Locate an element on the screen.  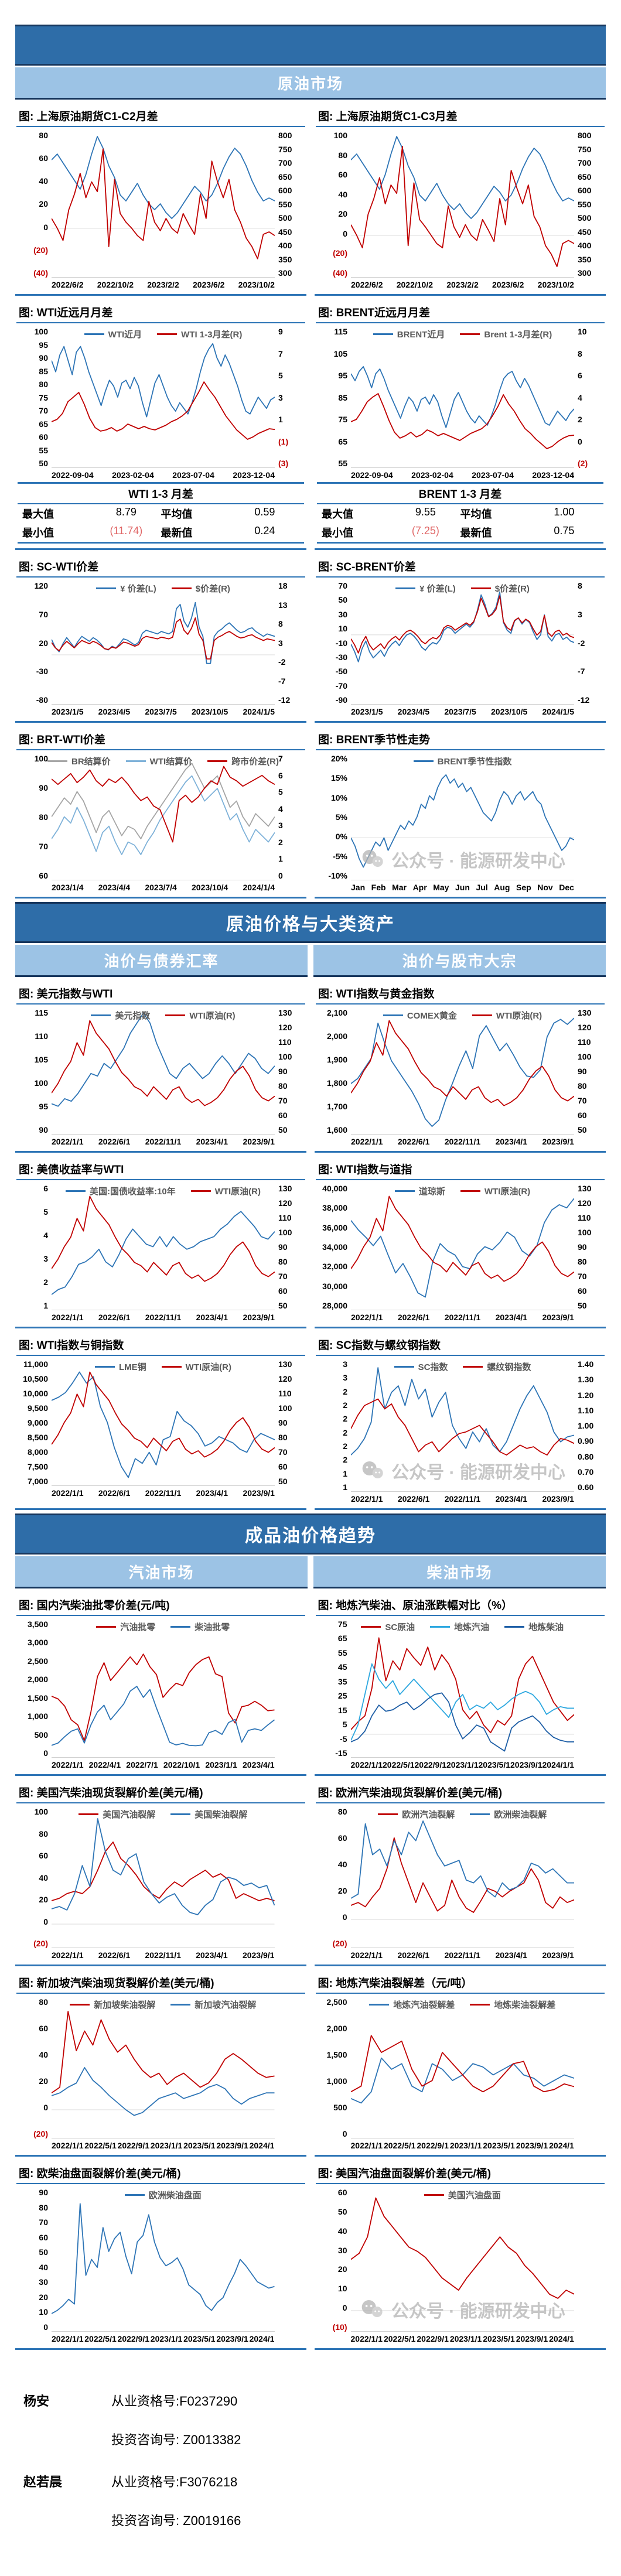
chart-title: 图: SC指数与螺纹钢指数 is located at coordinates (461, 1344).